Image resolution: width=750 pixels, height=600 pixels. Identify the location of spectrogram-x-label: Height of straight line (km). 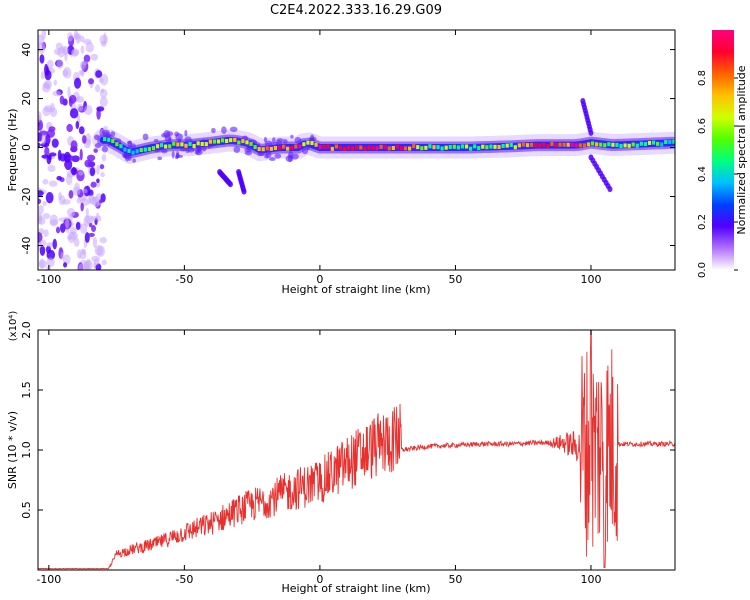
(355, 289).